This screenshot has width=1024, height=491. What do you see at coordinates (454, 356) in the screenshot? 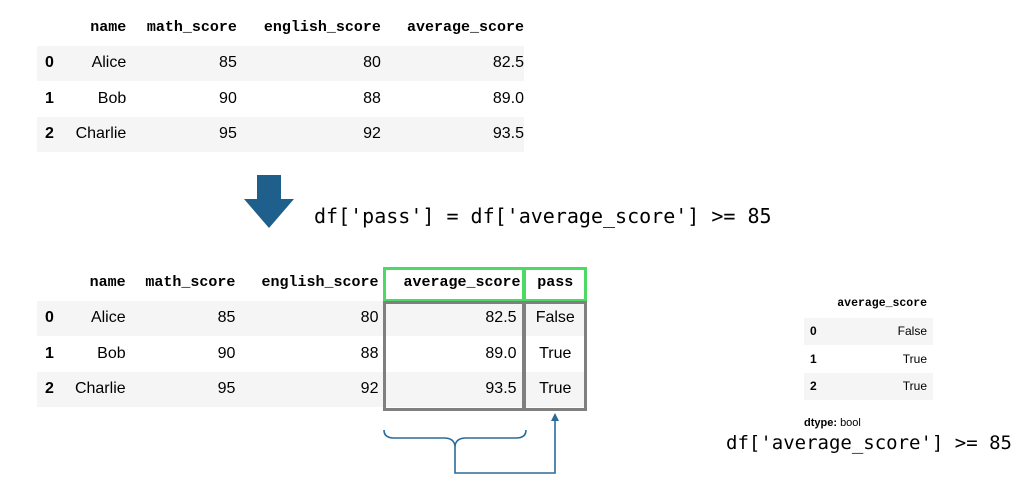
I see `average-score-values-box` at bounding box center [454, 356].